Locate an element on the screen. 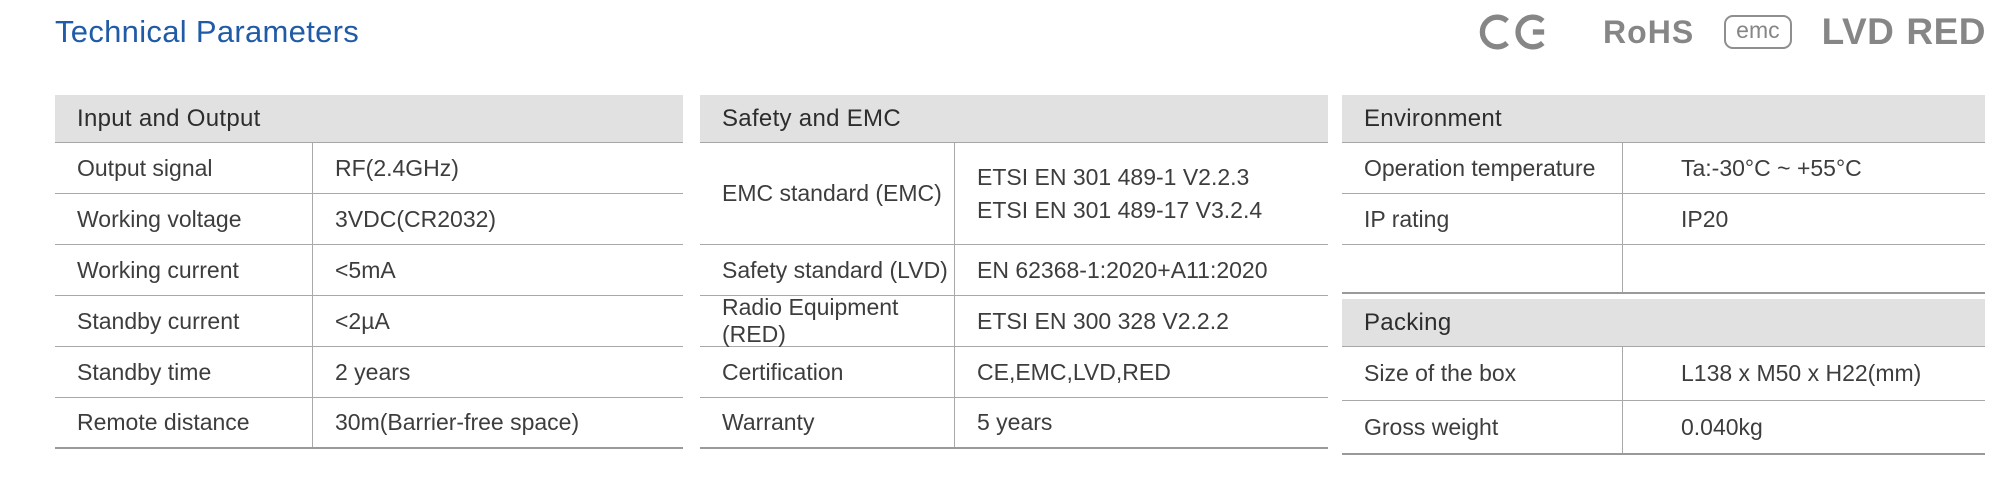 This screenshot has width=2002, height=482. environment-header: Environment is located at coordinates (1663, 119).